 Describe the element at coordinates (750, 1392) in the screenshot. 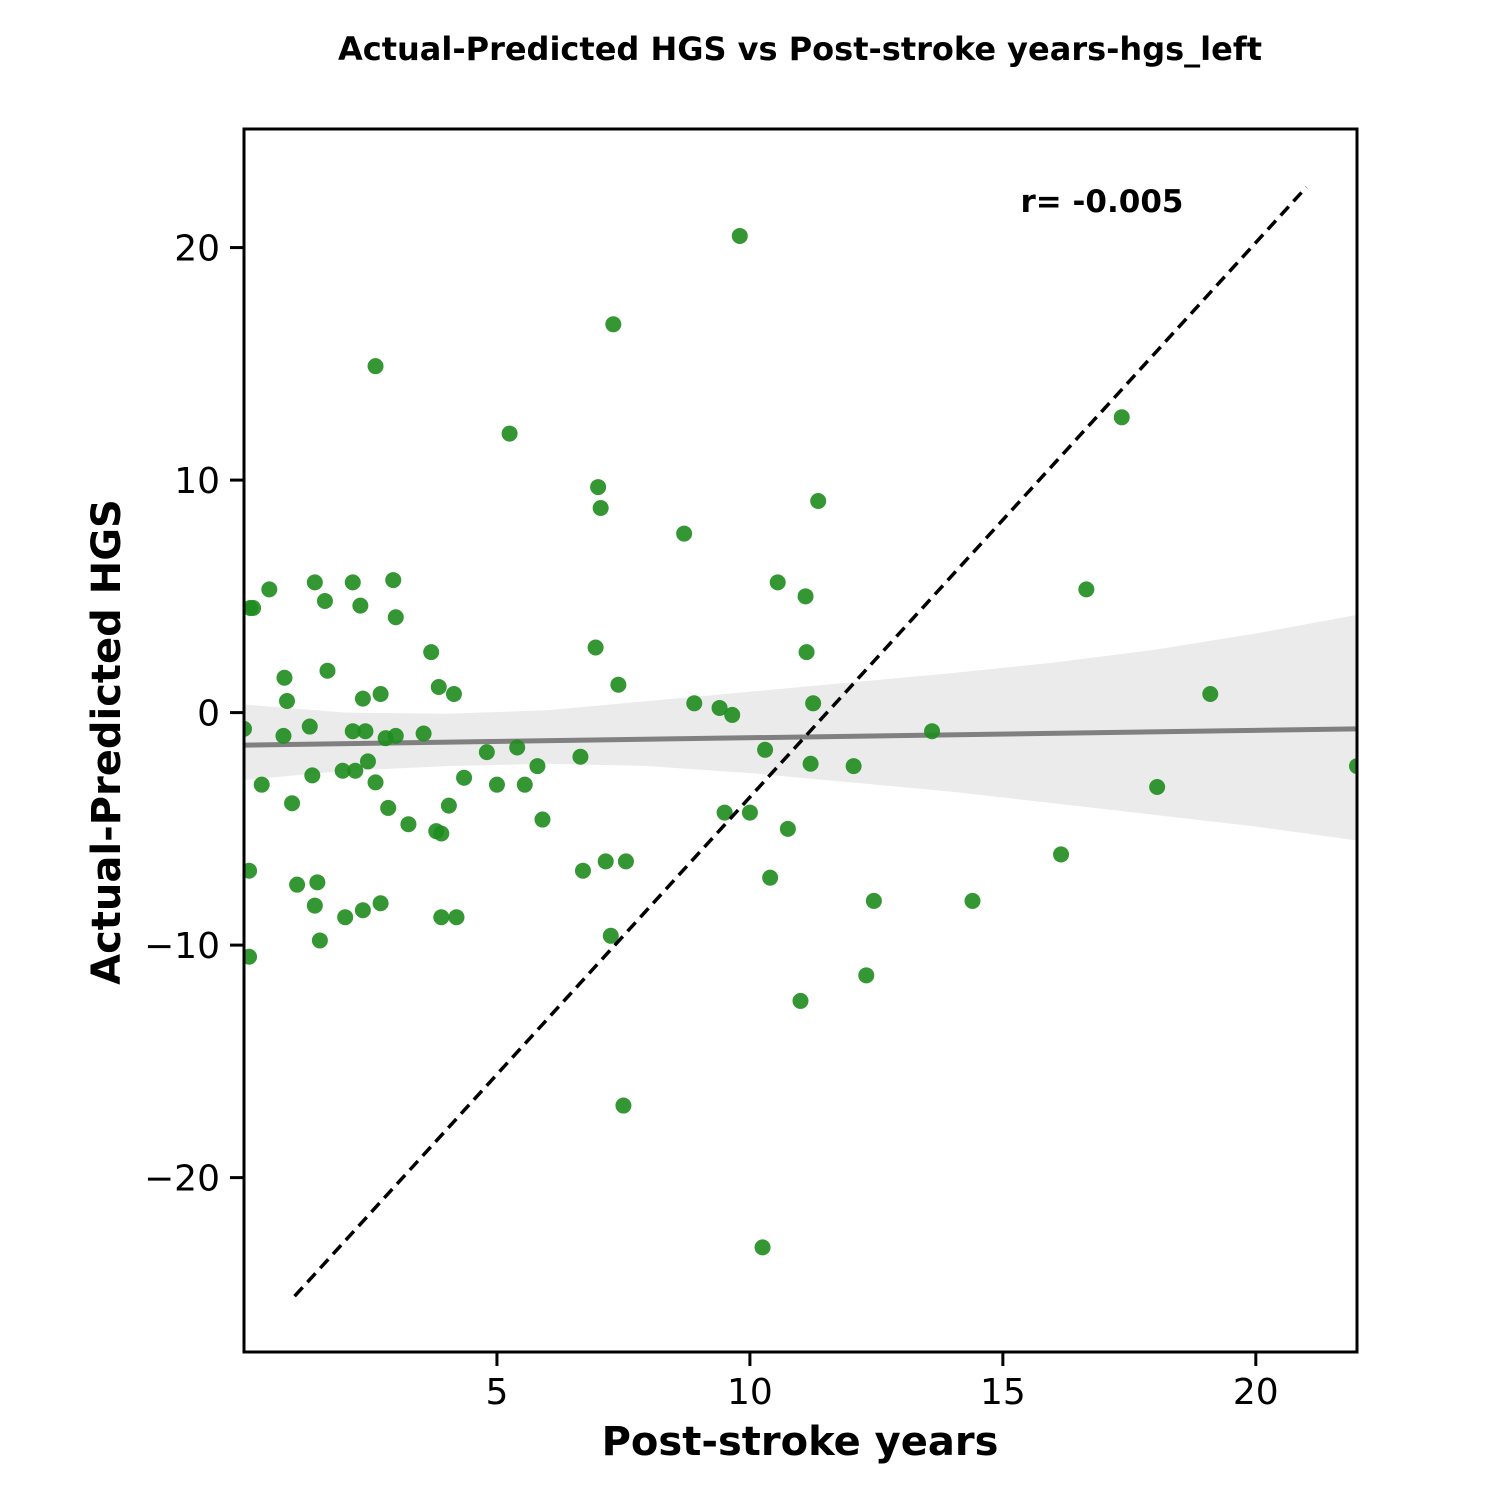

I see `x-tick-label: 10` at that location.